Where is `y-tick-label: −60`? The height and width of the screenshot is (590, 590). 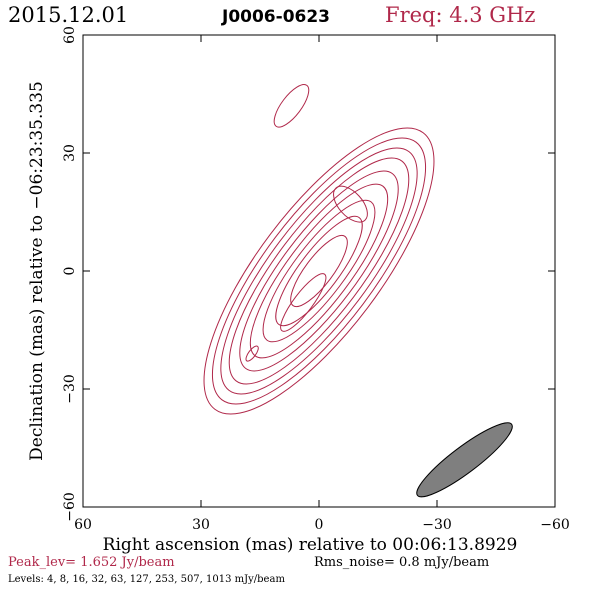 y-tick-label: −60 is located at coordinates (70, 507).